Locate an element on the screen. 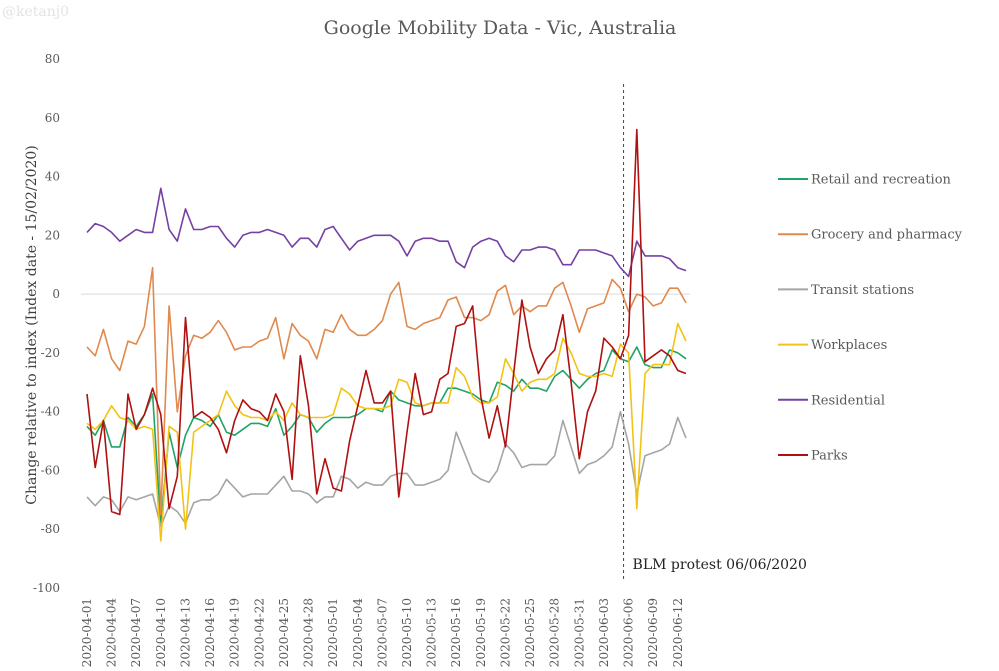  x-tick-label: 2020-05-28 is located at coordinates (555, 632).